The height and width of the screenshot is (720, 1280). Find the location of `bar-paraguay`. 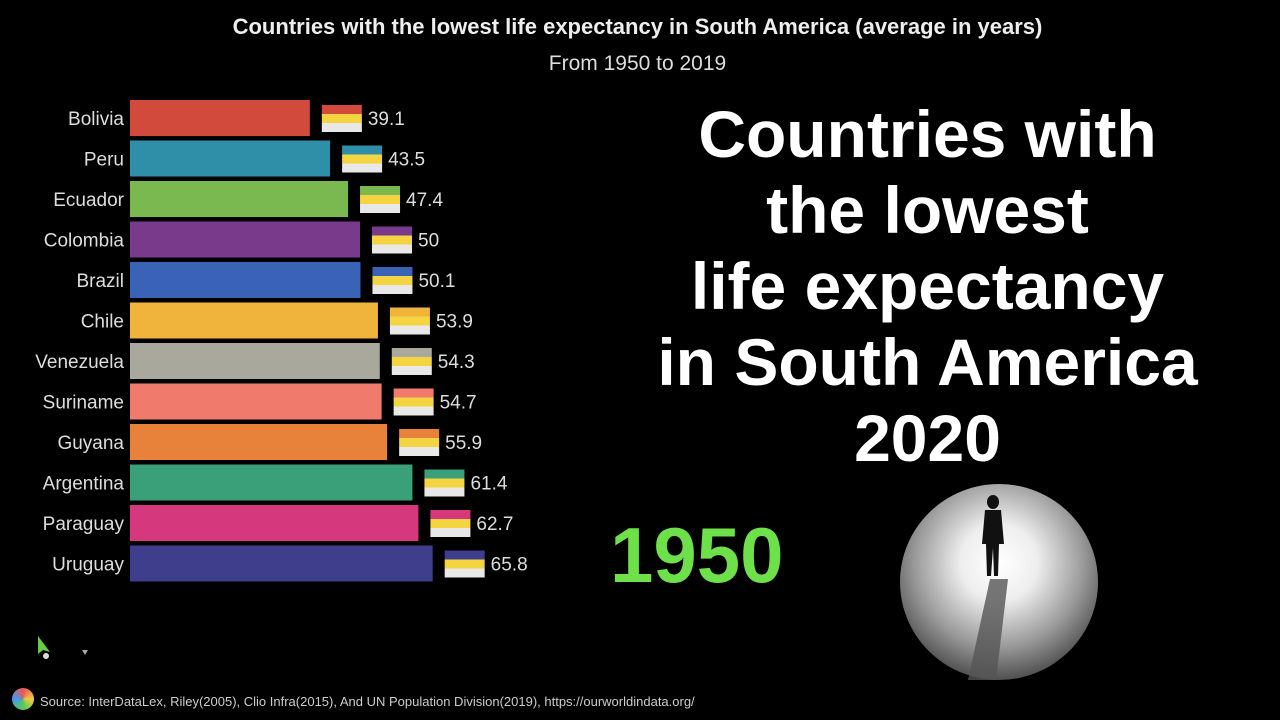

bar-paraguay is located at coordinates (274, 523).